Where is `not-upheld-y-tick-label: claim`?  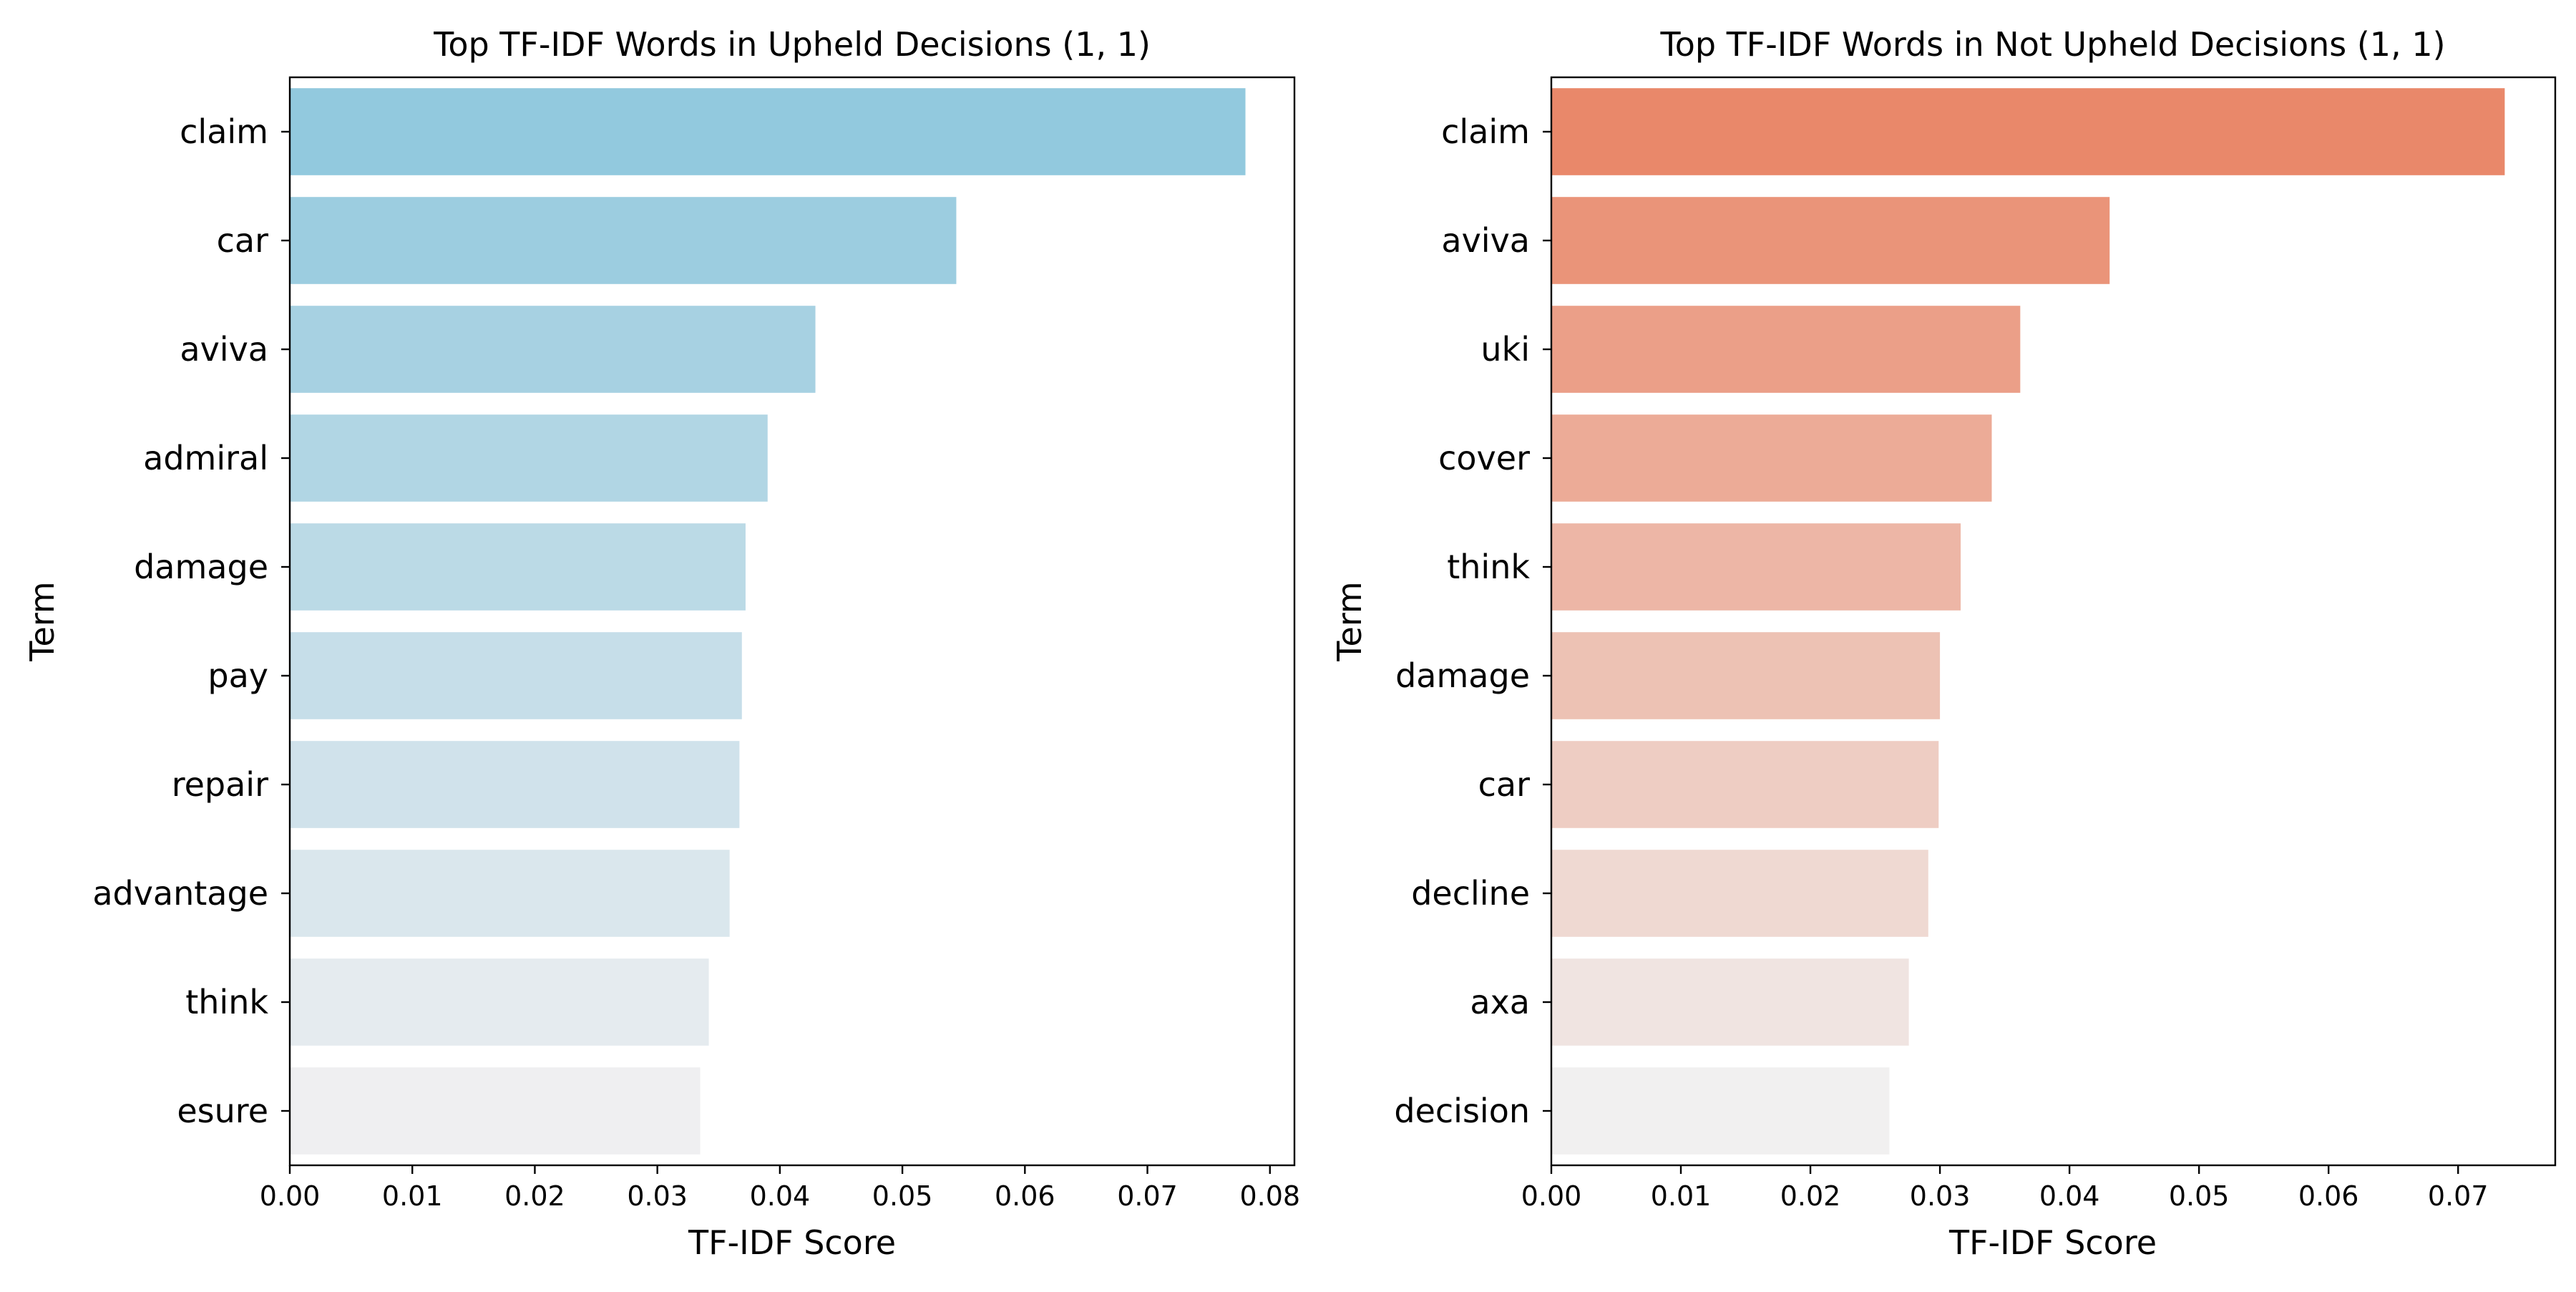
not-upheld-y-tick-label: claim is located at coordinates (1485, 131).